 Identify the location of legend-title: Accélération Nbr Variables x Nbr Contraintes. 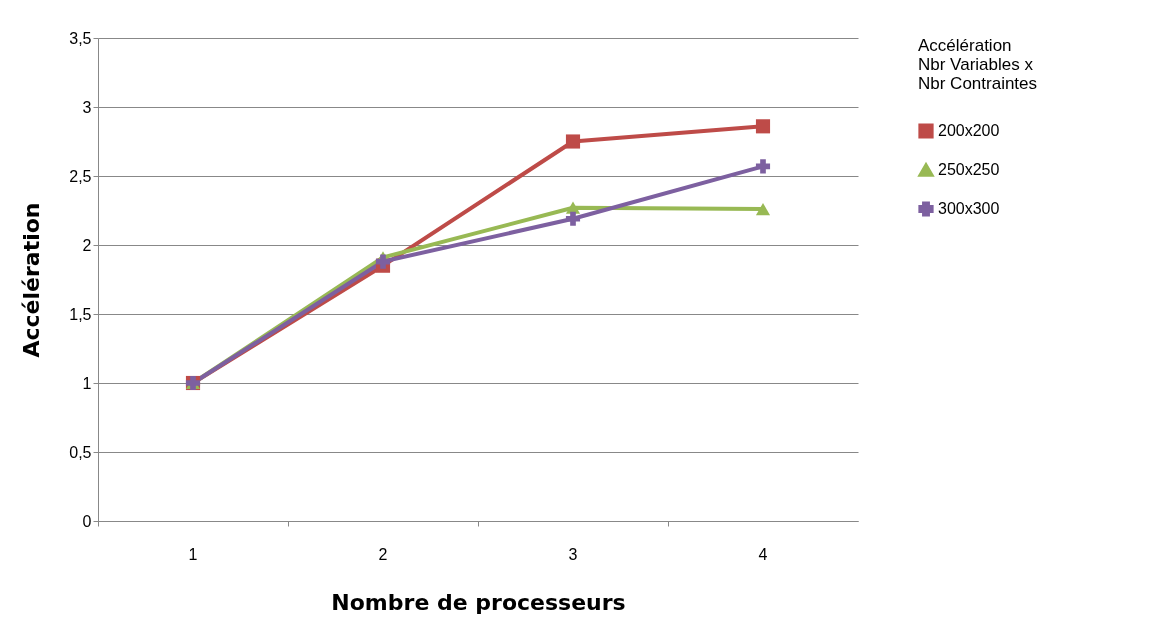
(978, 64).